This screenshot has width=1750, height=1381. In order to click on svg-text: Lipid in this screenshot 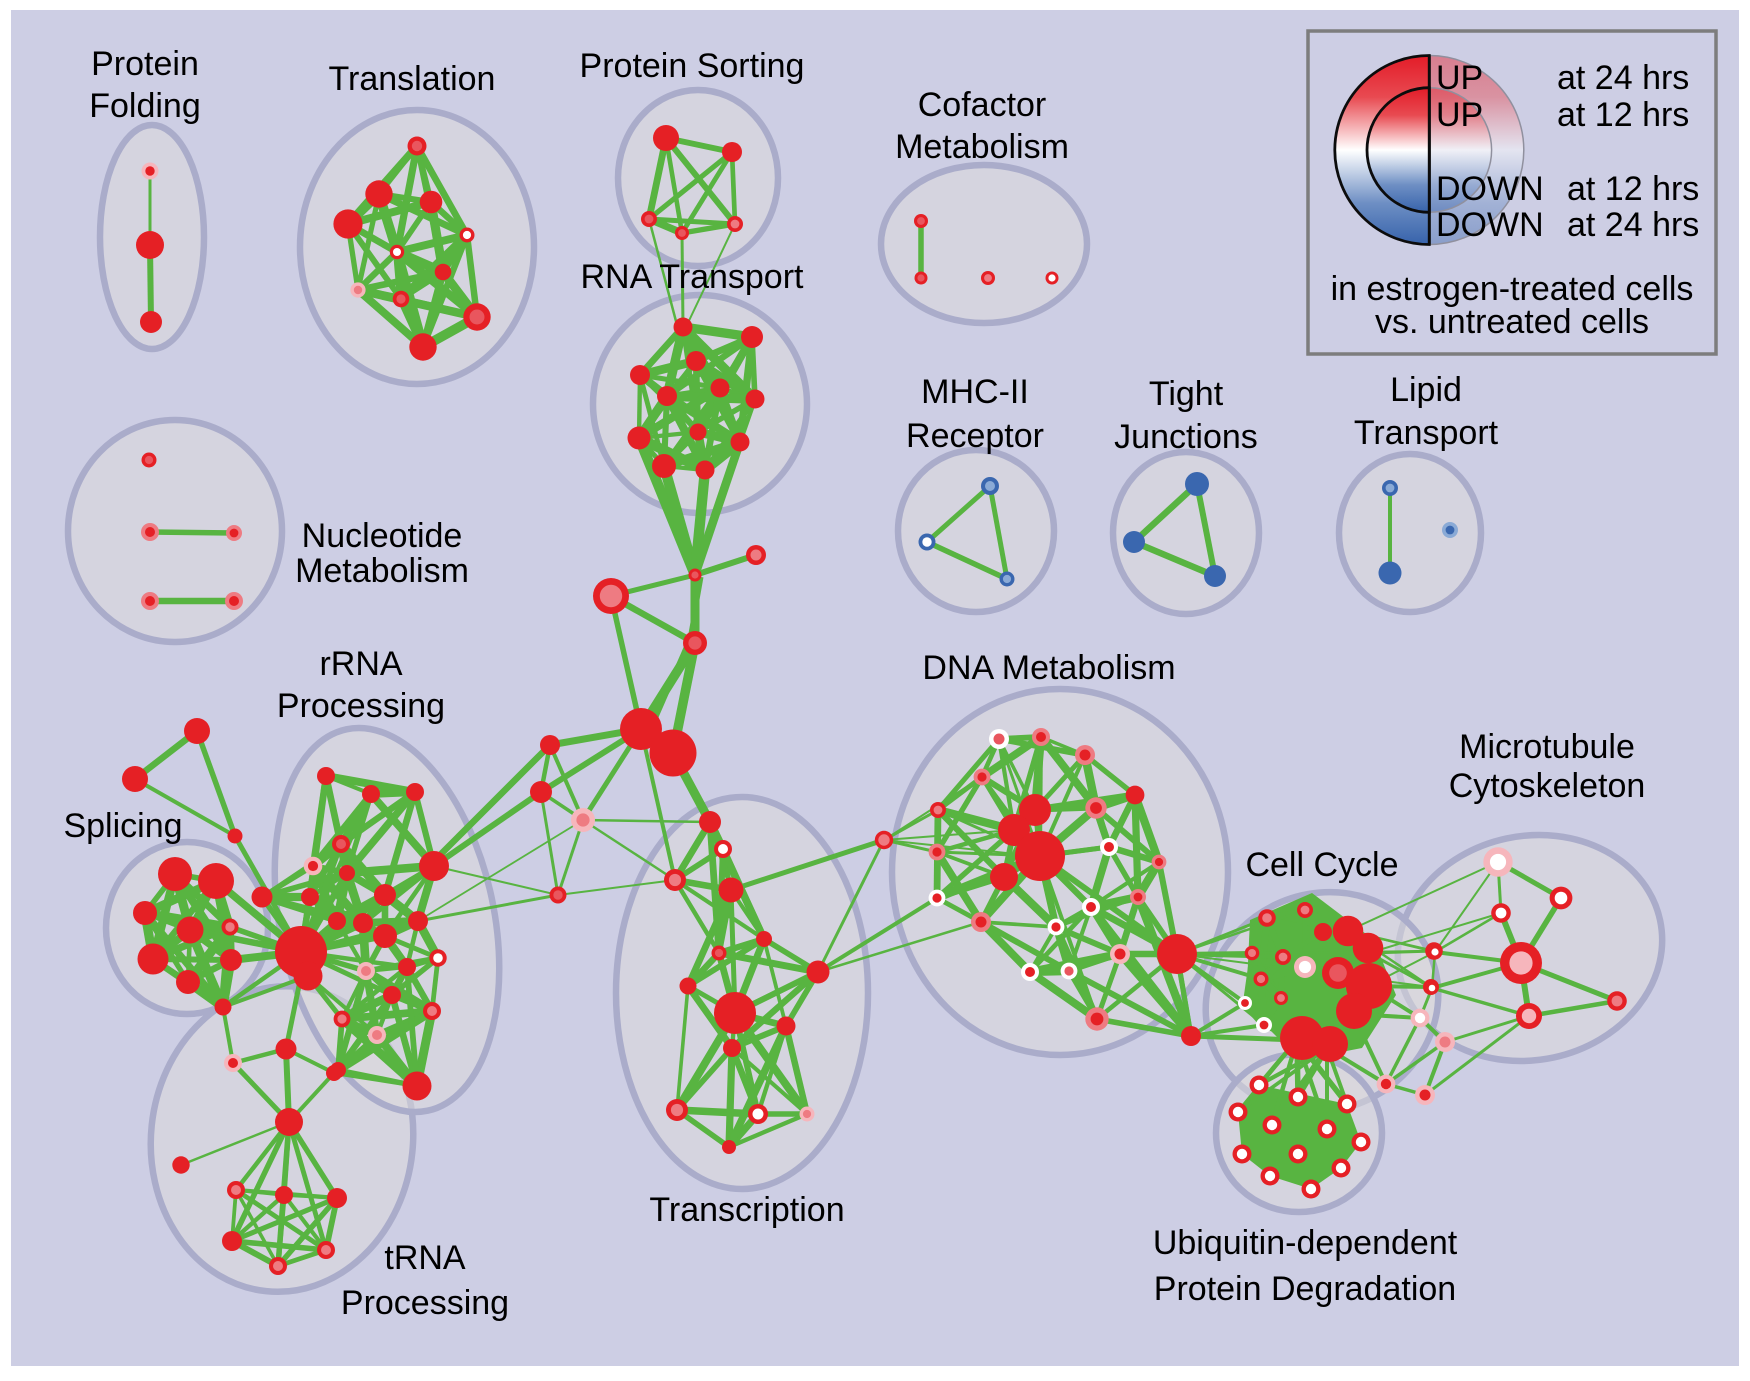, I will do `click(1426, 390)`.